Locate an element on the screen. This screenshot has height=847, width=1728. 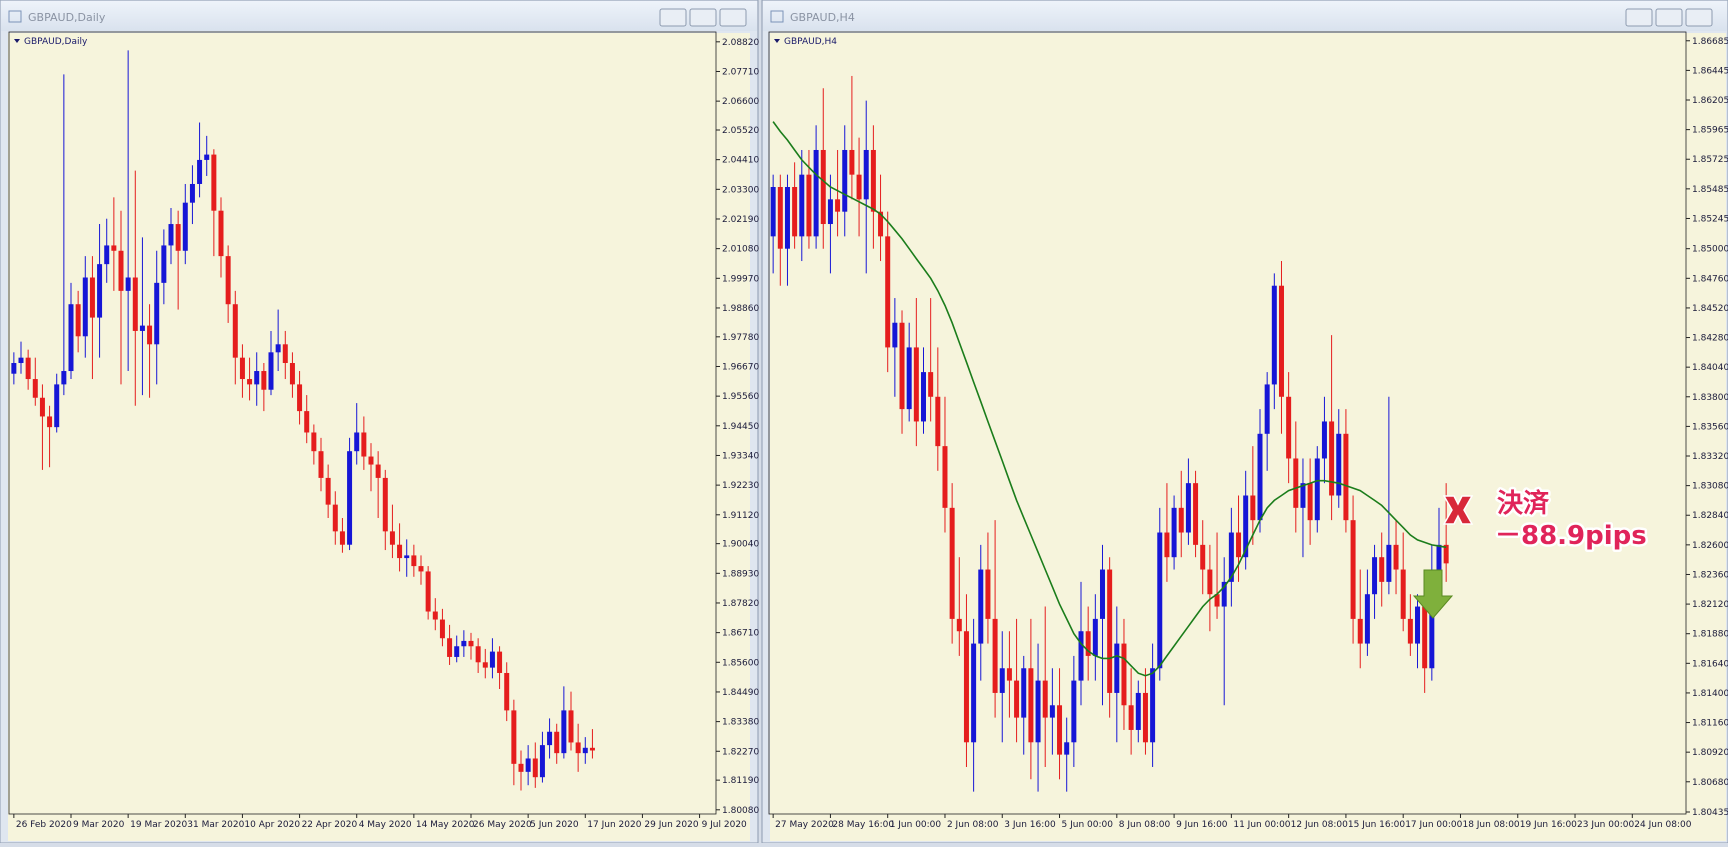
y-tick-label: 1.90040 is located at coordinates (740, 545).